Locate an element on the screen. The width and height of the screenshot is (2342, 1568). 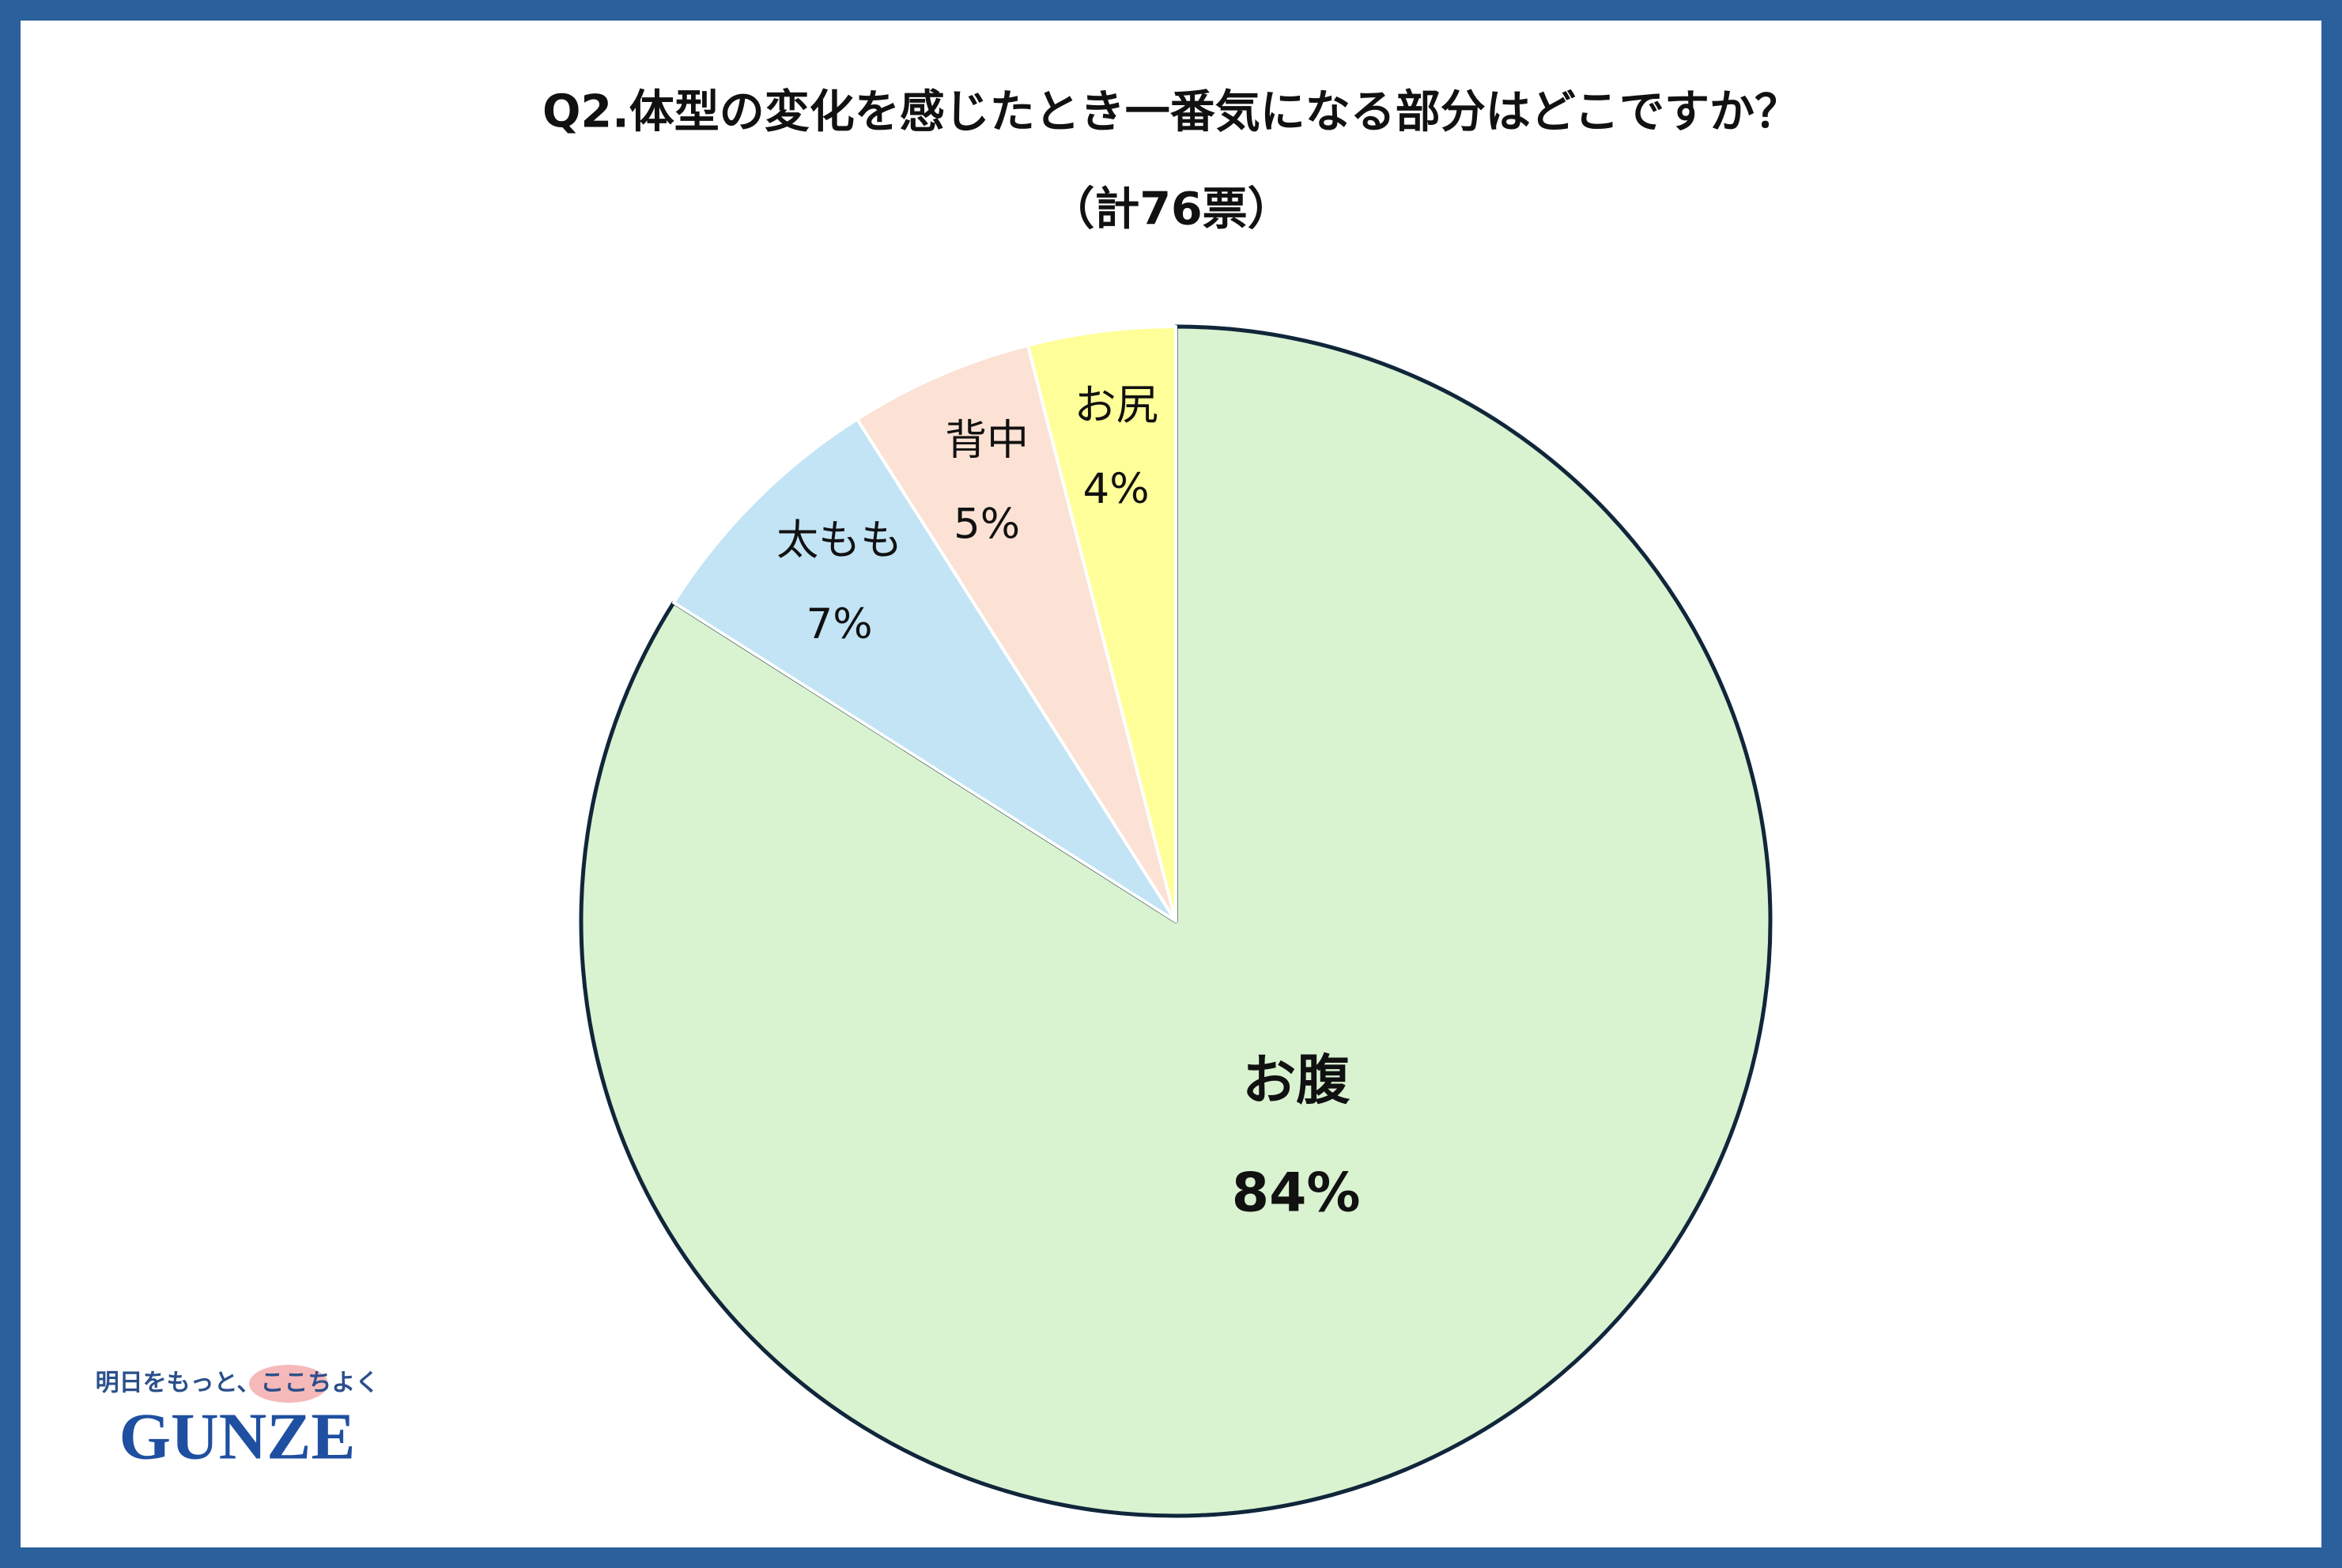
logo-accent is located at coordinates (288, 1384).